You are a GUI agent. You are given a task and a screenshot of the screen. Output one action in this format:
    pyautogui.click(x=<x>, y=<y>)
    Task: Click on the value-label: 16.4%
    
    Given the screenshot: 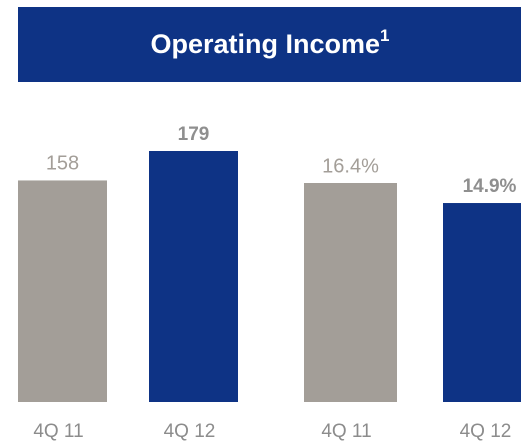 What is the action you would take?
    pyautogui.click(x=350, y=166)
    